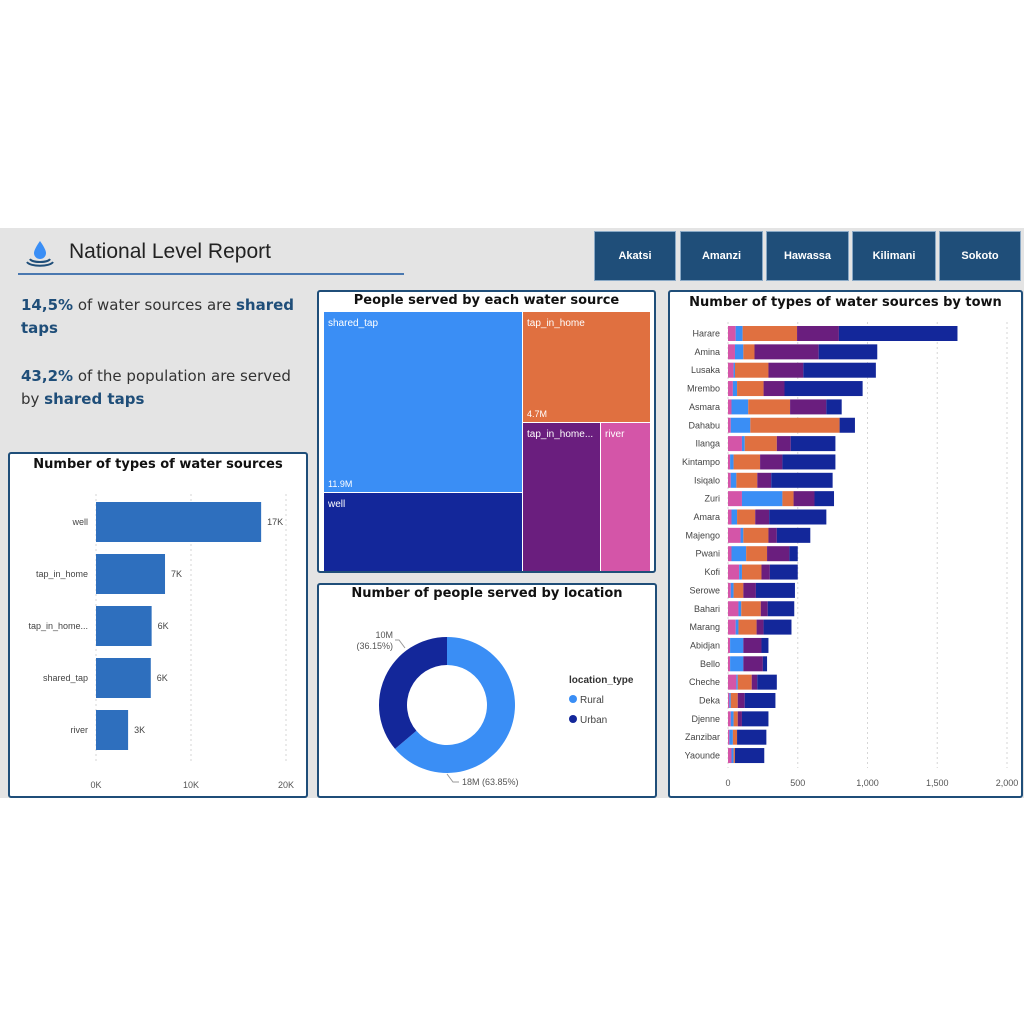  Describe the element at coordinates (707, 554) in the screenshot. I see `town-label: Pwani` at that location.